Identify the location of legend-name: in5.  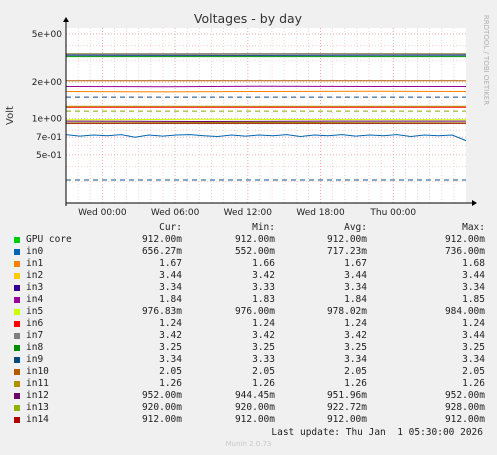
(35, 311).